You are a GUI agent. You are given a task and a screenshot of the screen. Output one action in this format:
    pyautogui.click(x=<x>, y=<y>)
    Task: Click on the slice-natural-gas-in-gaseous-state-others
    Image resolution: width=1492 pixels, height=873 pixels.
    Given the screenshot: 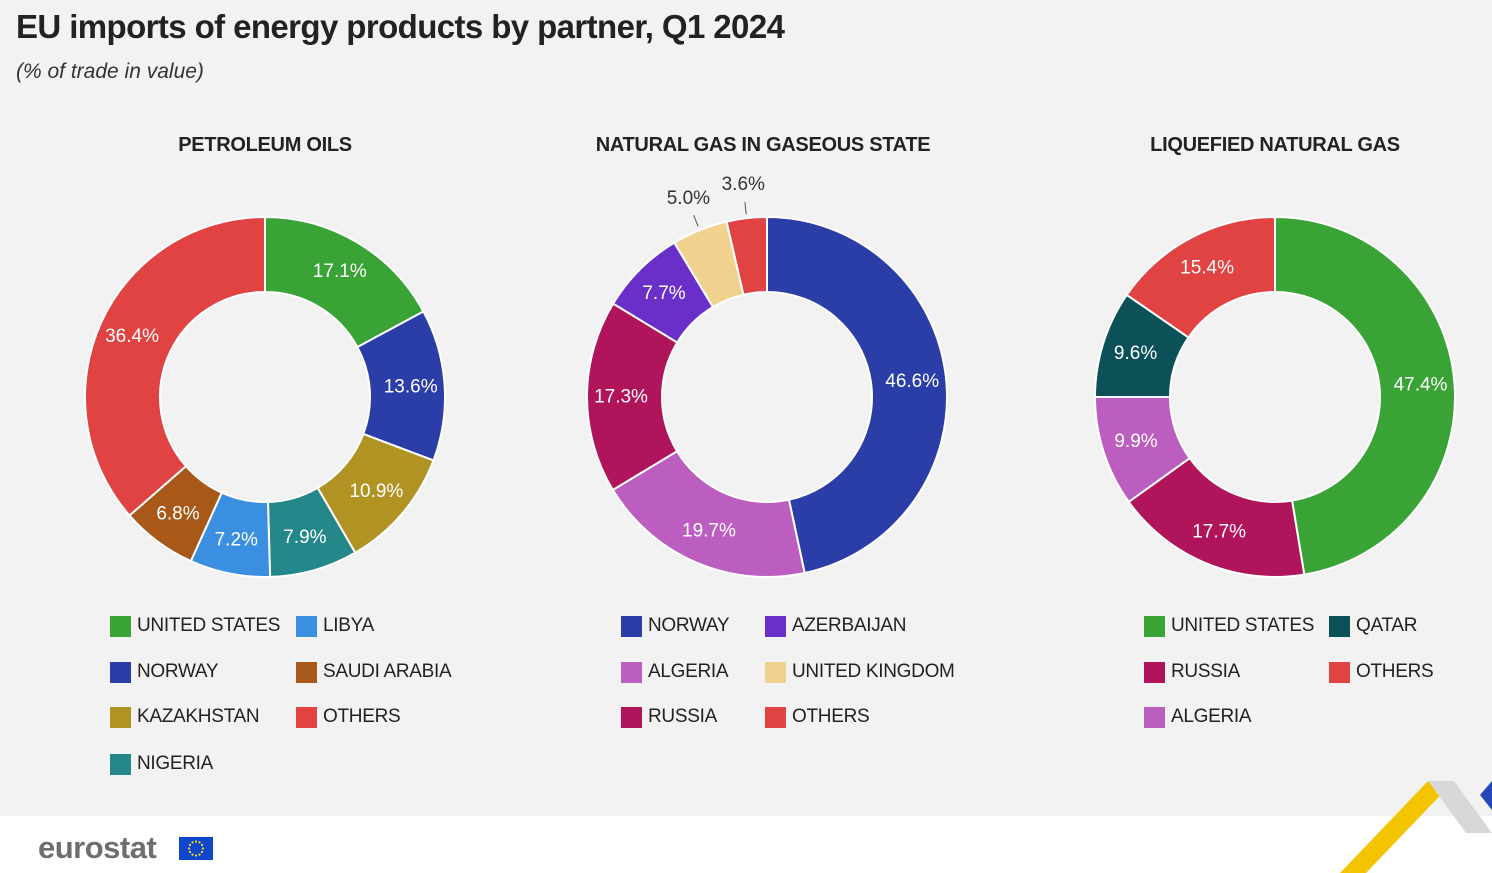 What is the action you would take?
    pyautogui.click(x=746, y=255)
    